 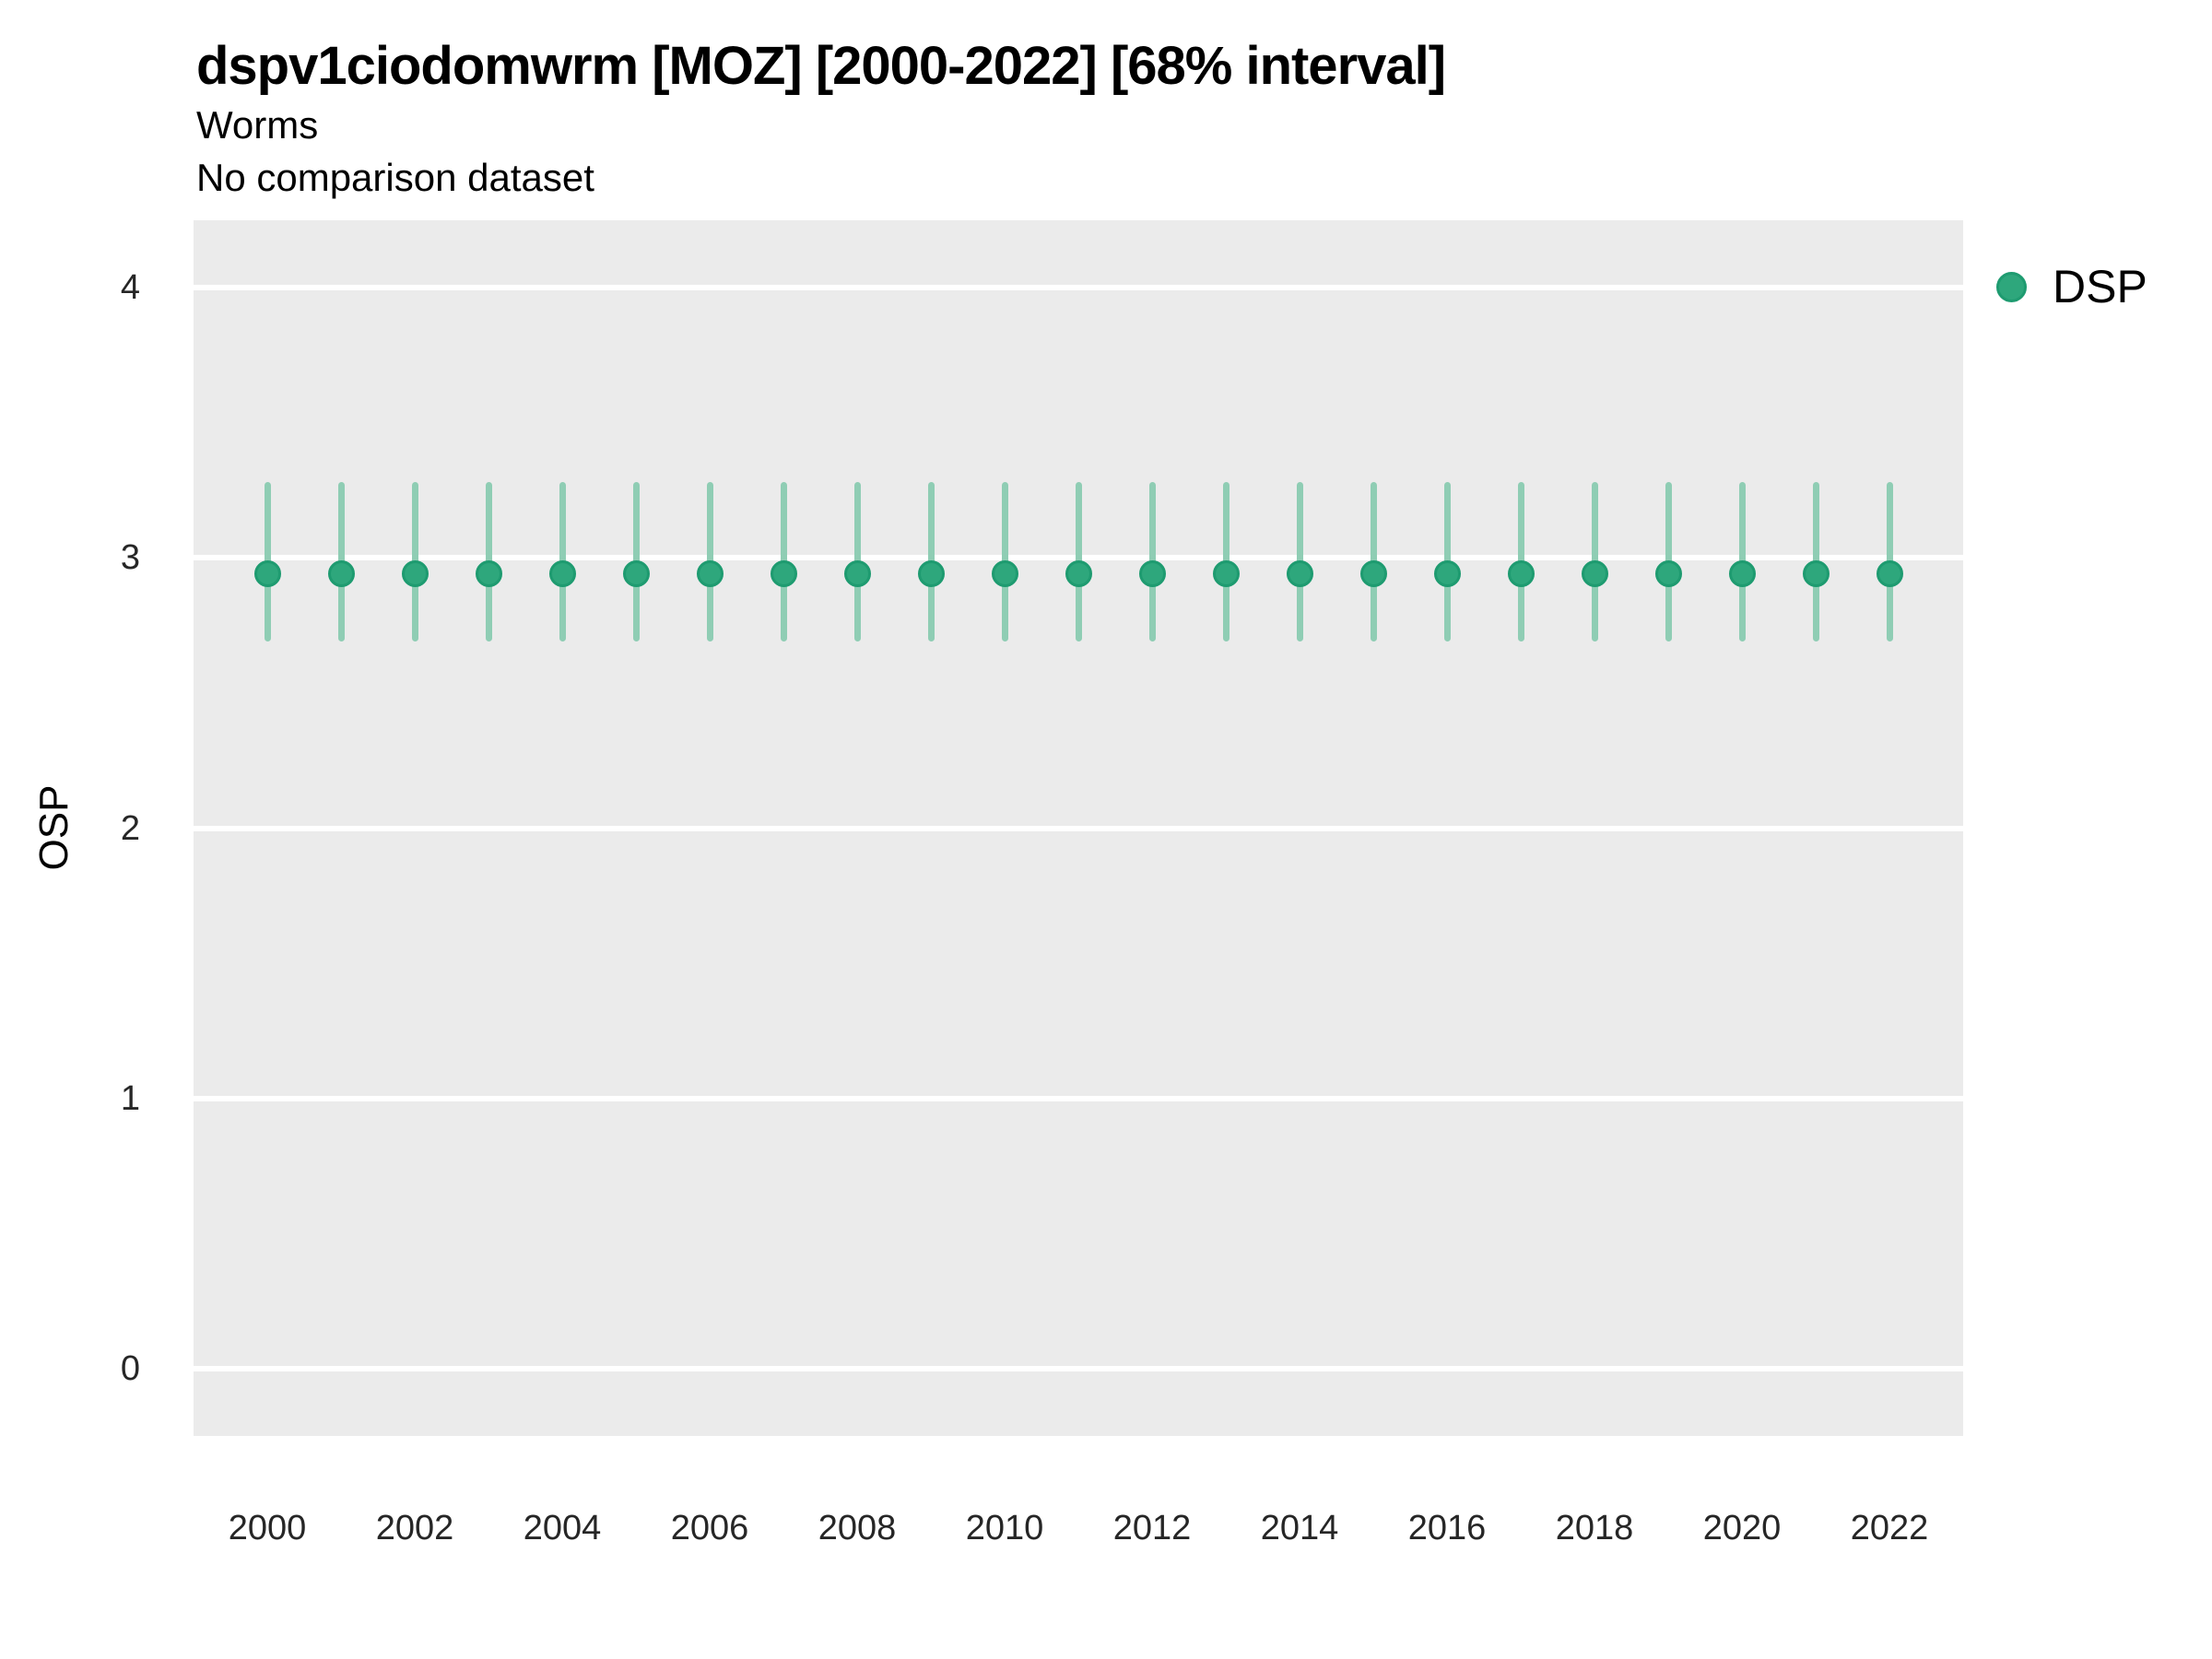 I want to click on x-tick-label: 2002, so click(x=414, y=1528).